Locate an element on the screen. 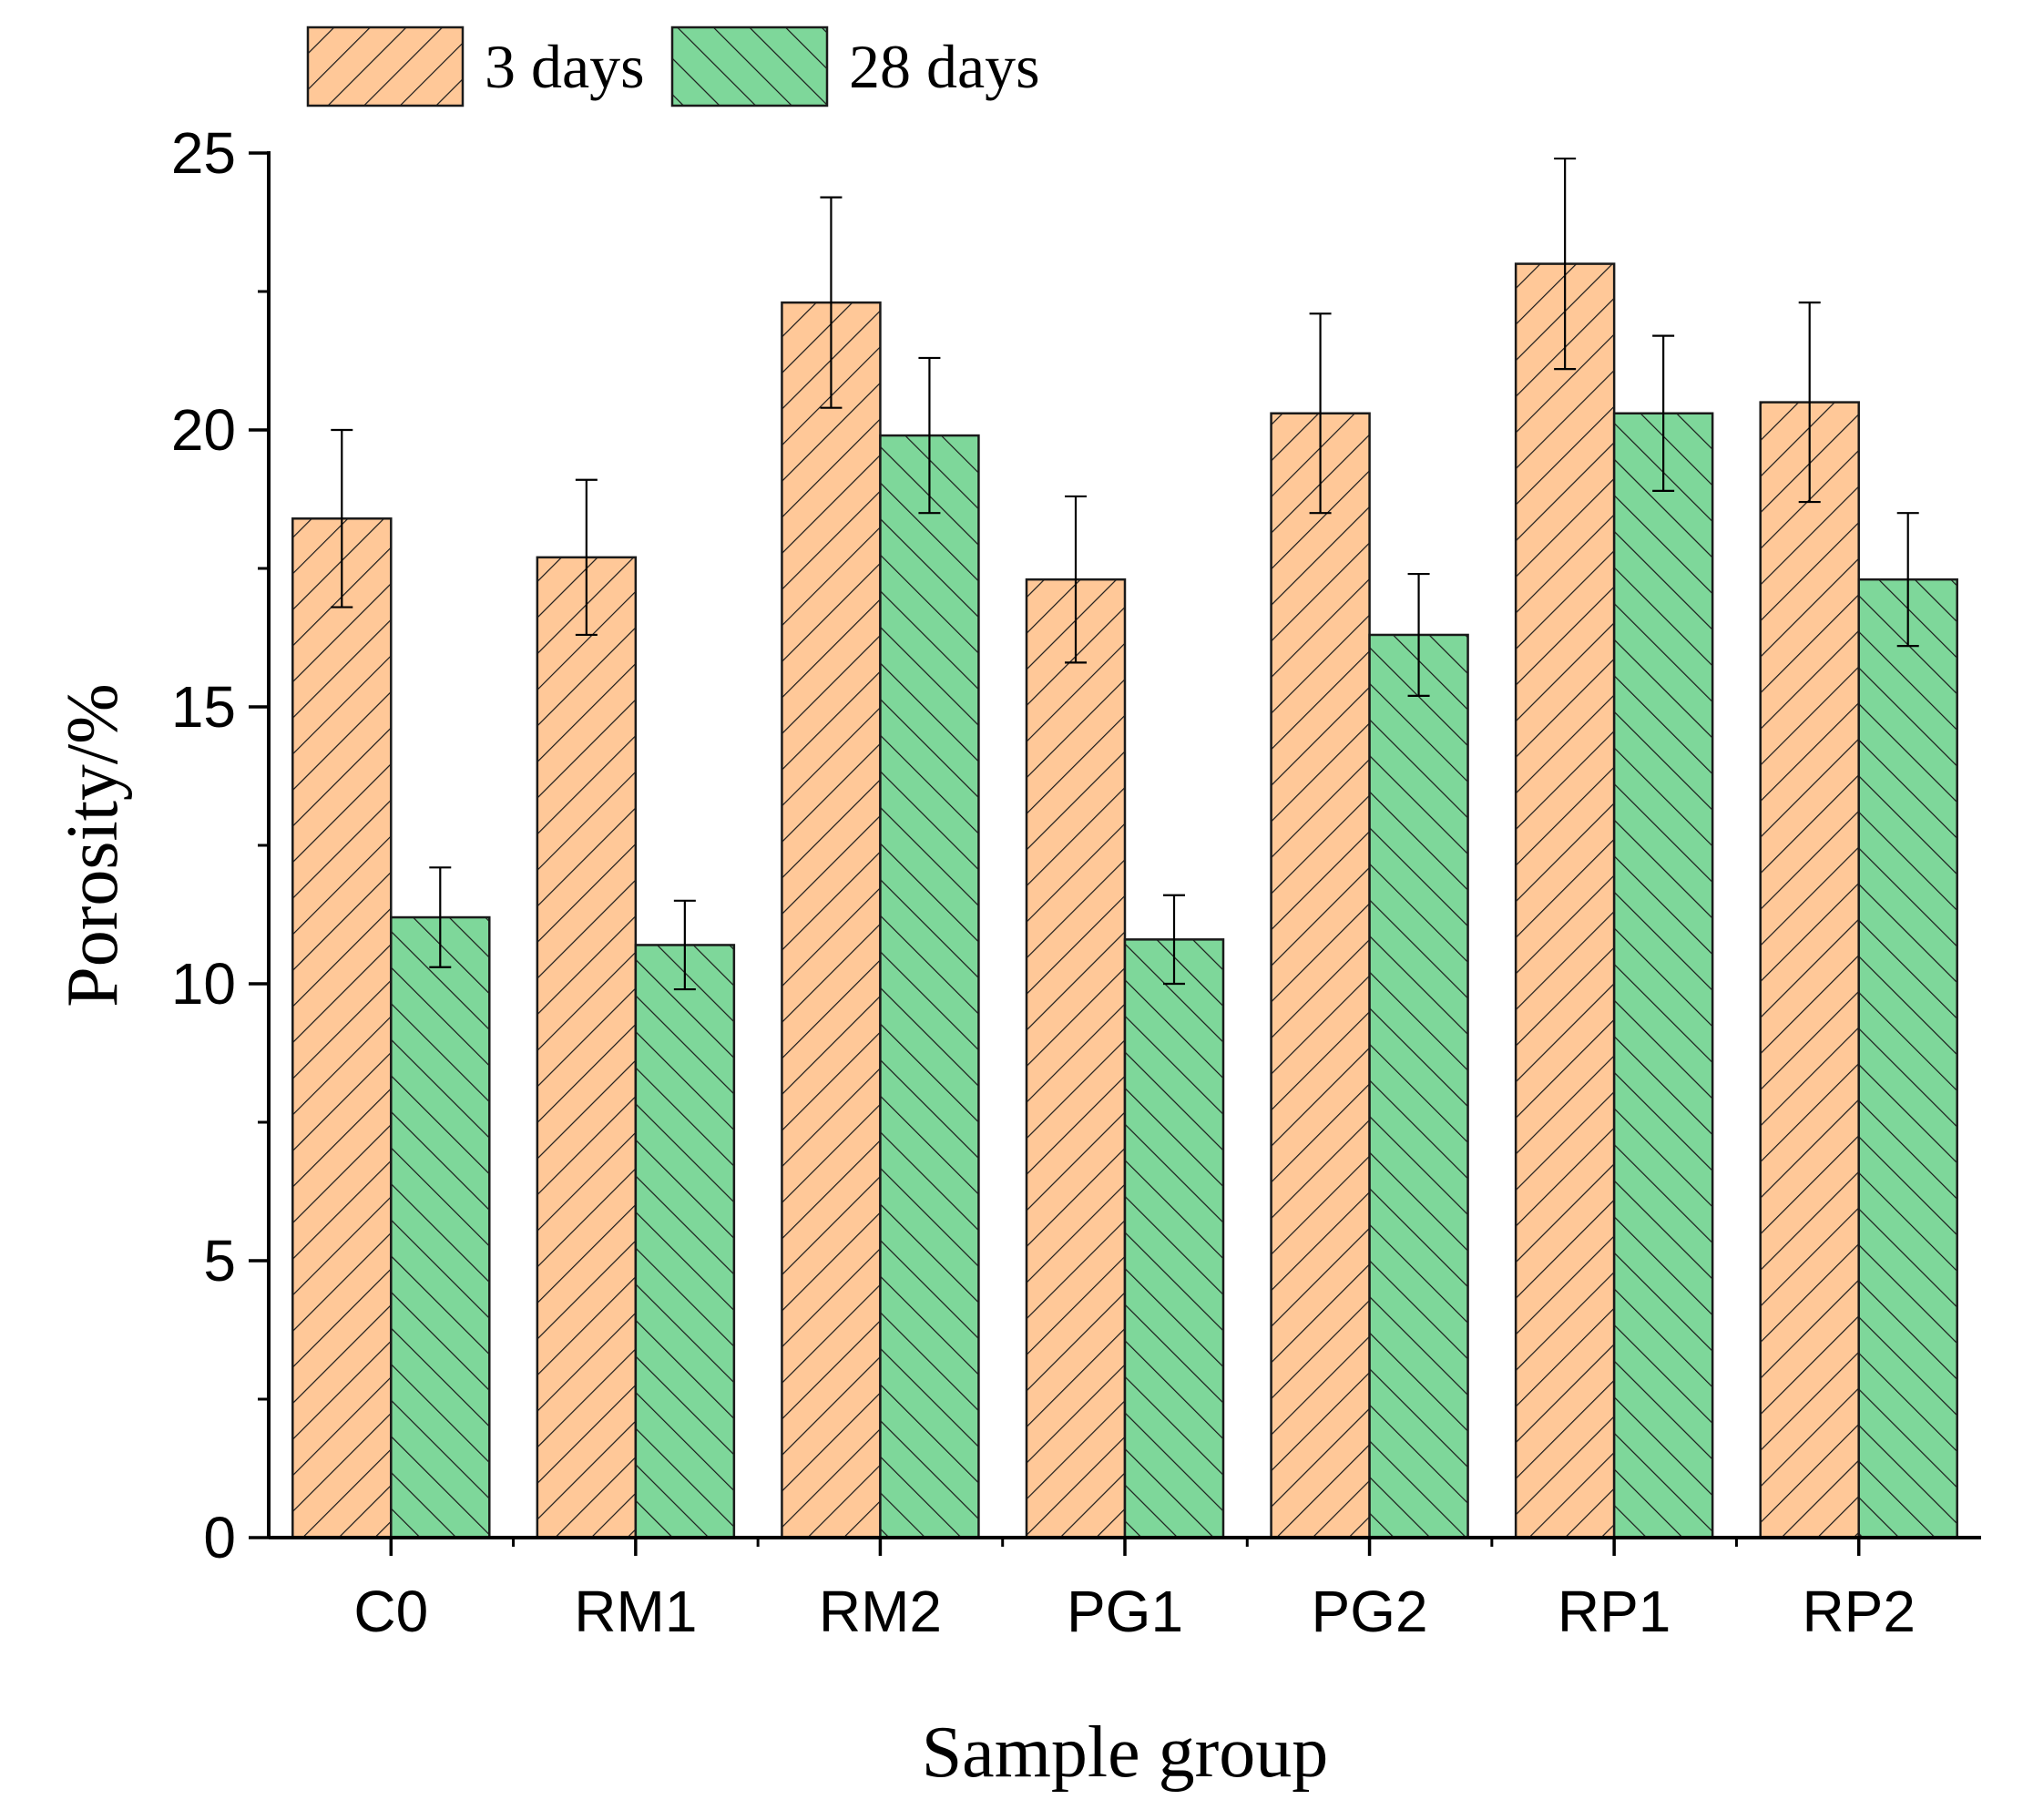 Image resolution: width=2023 pixels, height=1820 pixels. x-tick-label-rm2: RM2 is located at coordinates (880, 1612).